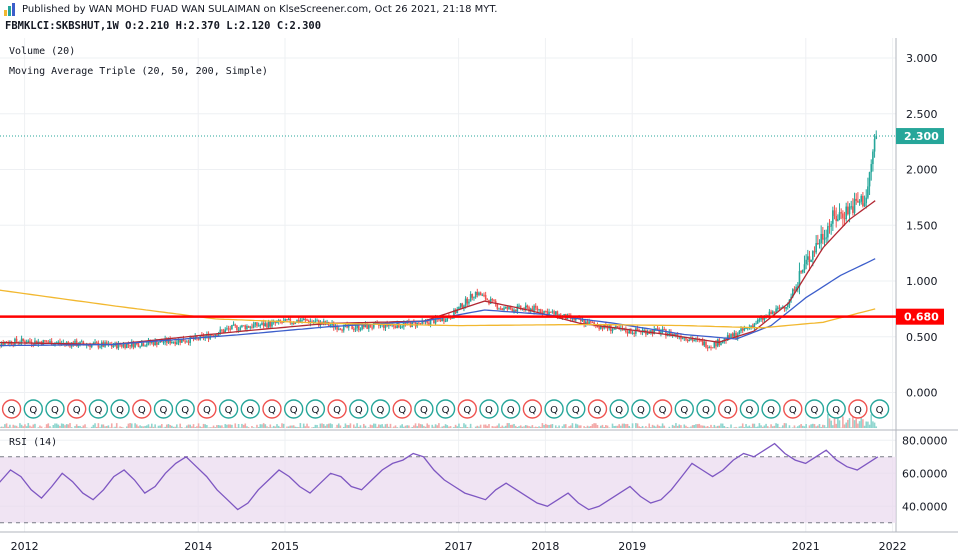 This screenshot has width=958, height=559. I want to click on time-axis-tick: 2015, so click(285, 546).